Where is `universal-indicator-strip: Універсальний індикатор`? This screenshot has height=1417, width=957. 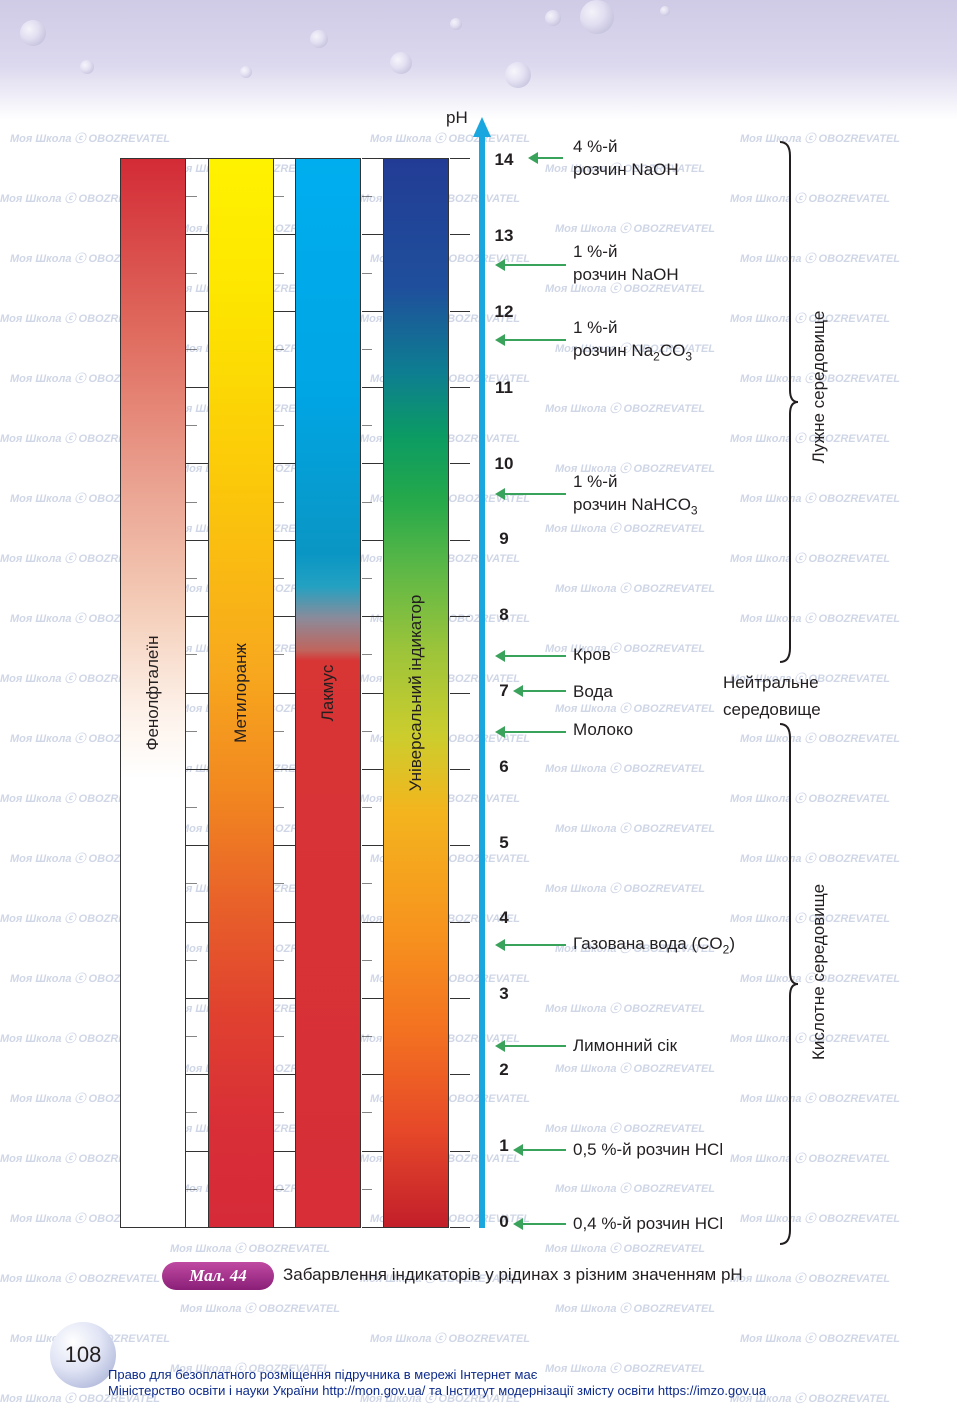 universal-indicator-strip: Універсальний індикатор is located at coordinates (416, 693).